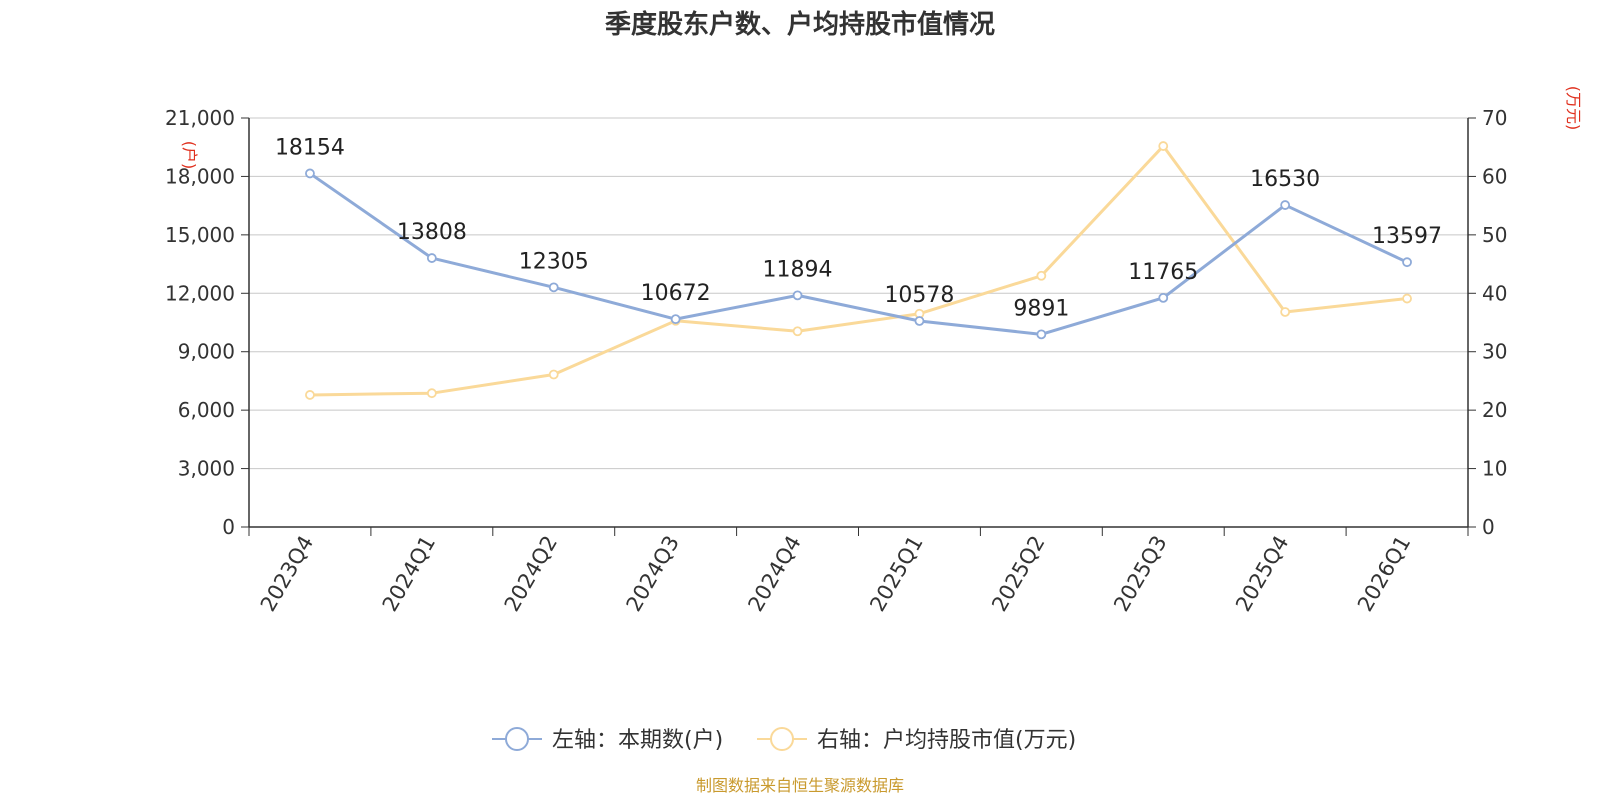 The height and width of the screenshot is (800, 1600). Describe the element at coordinates (200, 235) in the screenshot. I see `left-axis-tick-label: 15,000` at that location.